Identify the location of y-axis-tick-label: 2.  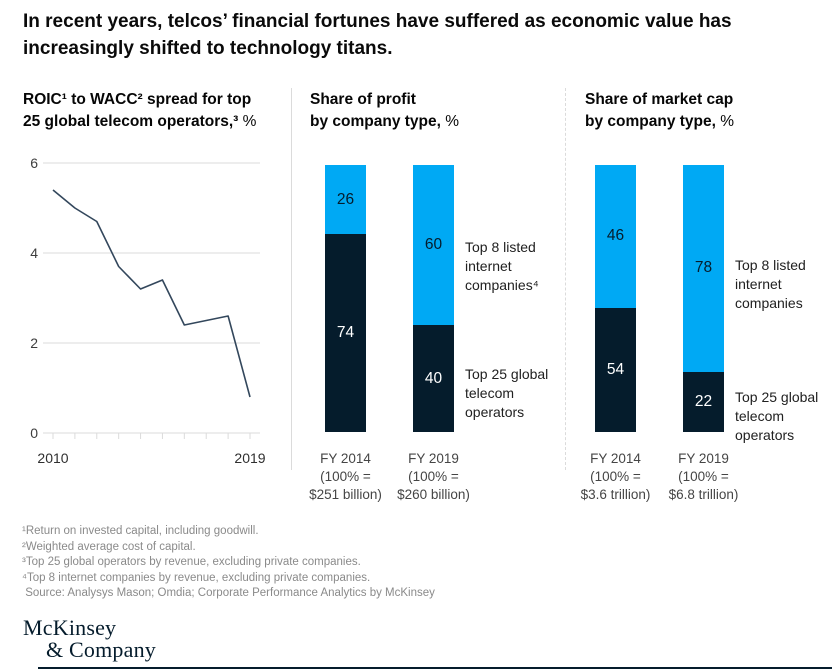
(34, 343).